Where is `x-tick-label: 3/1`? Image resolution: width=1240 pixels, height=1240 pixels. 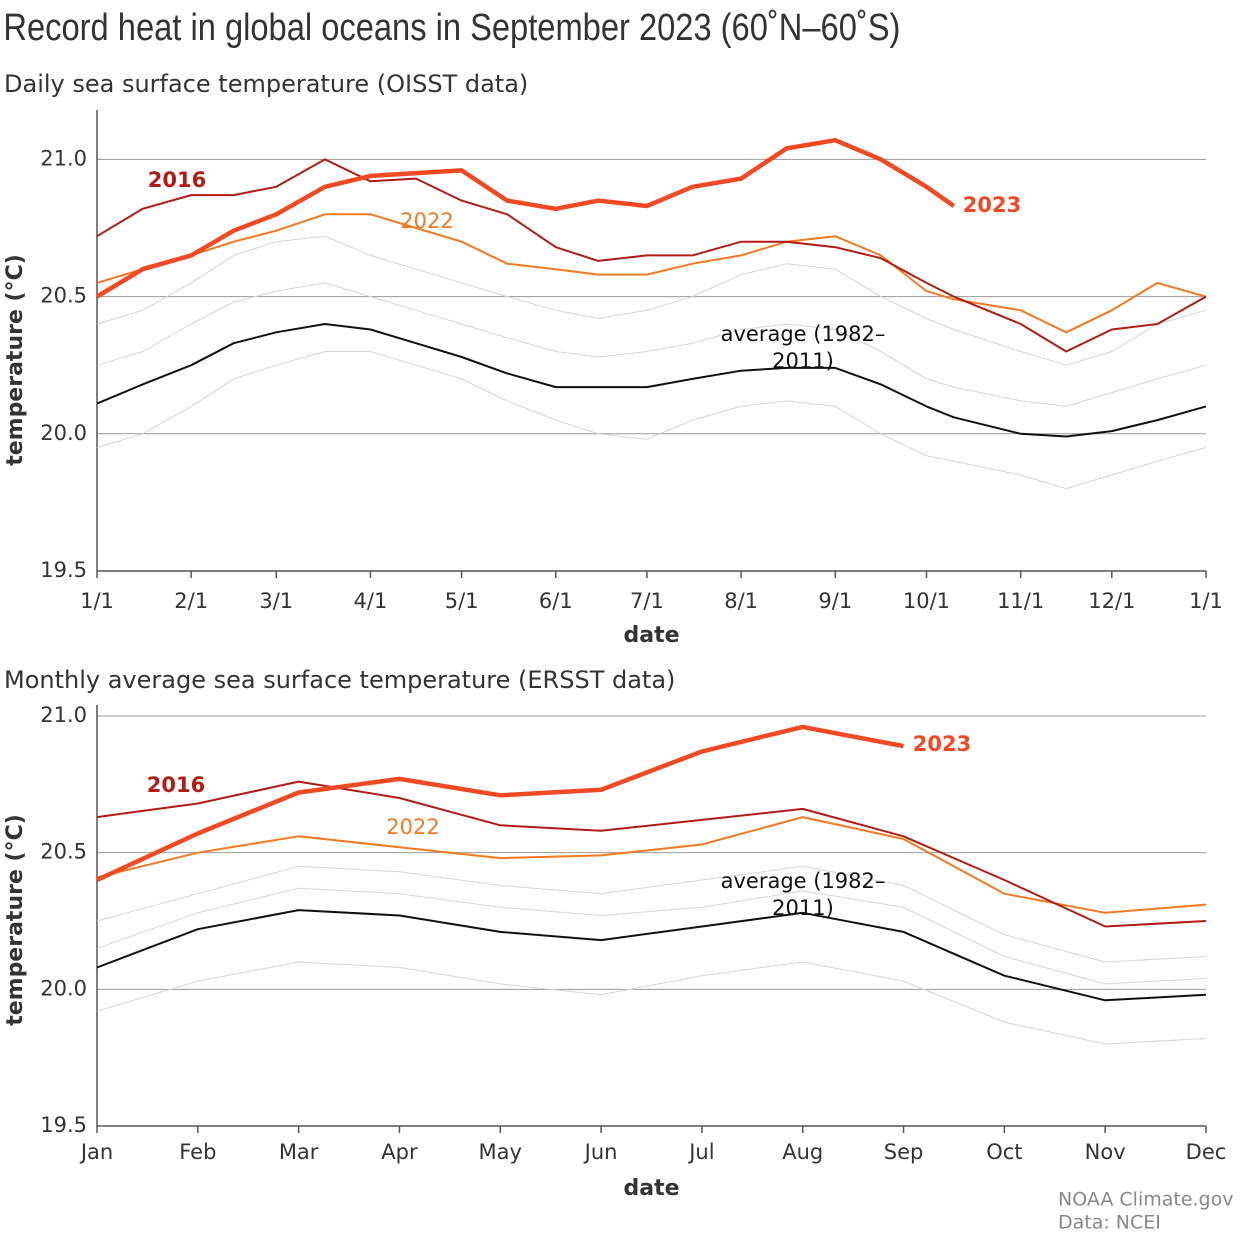
x-tick-label: 3/1 is located at coordinates (276, 601).